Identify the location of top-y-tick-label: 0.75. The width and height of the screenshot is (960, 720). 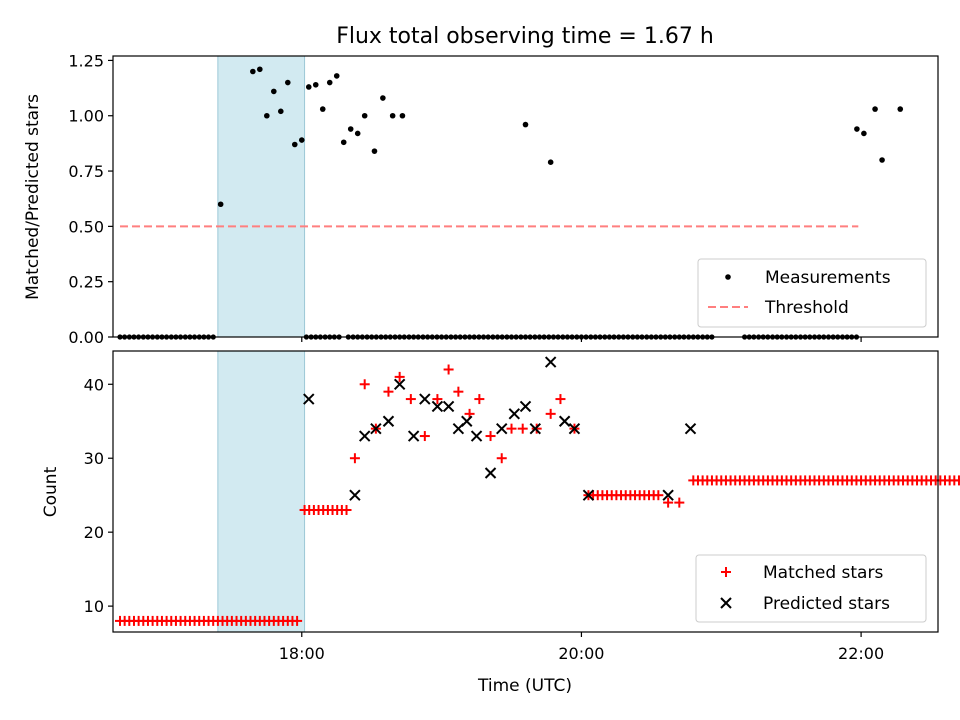
(86, 171).